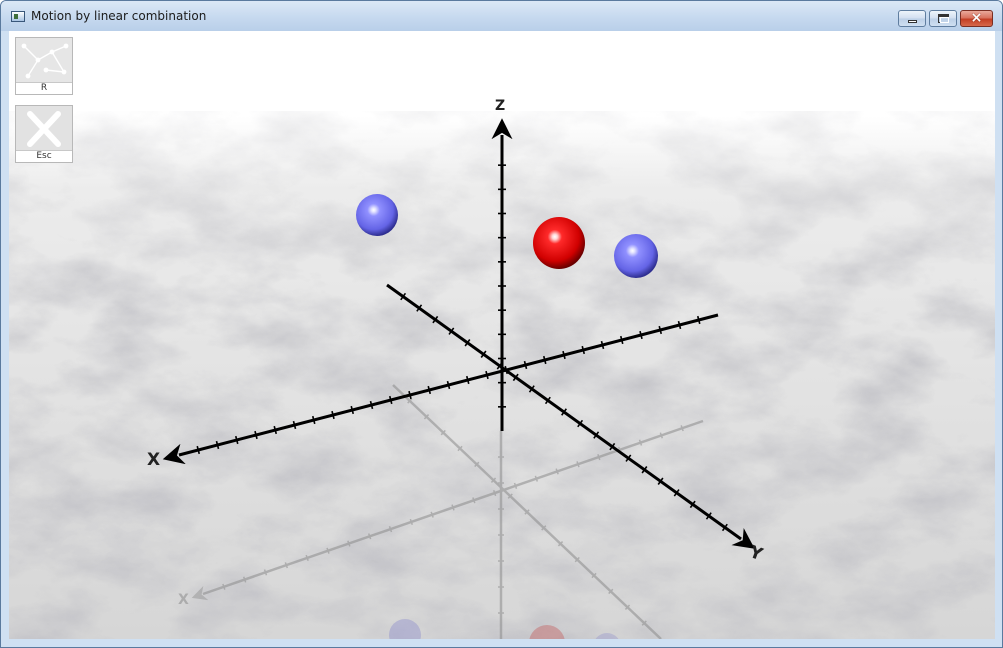  I want to click on x-axis-label: X, so click(153, 460).